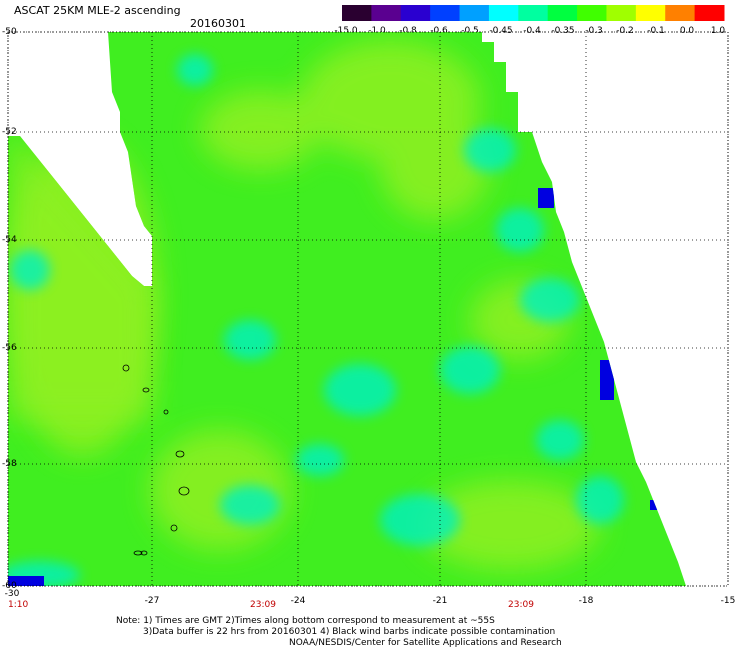  Describe the element at coordinates (562, 31) in the screenshot. I see `colorbar-tick-label: -0.35` at that location.